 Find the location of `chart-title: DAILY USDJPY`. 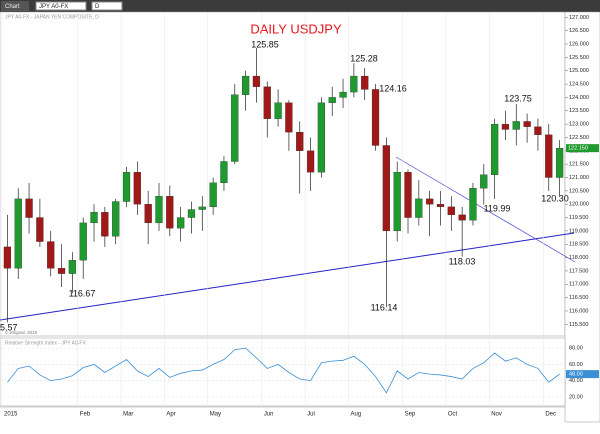

chart-title: DAILY USDJPY is located at coordinates (296, 28).